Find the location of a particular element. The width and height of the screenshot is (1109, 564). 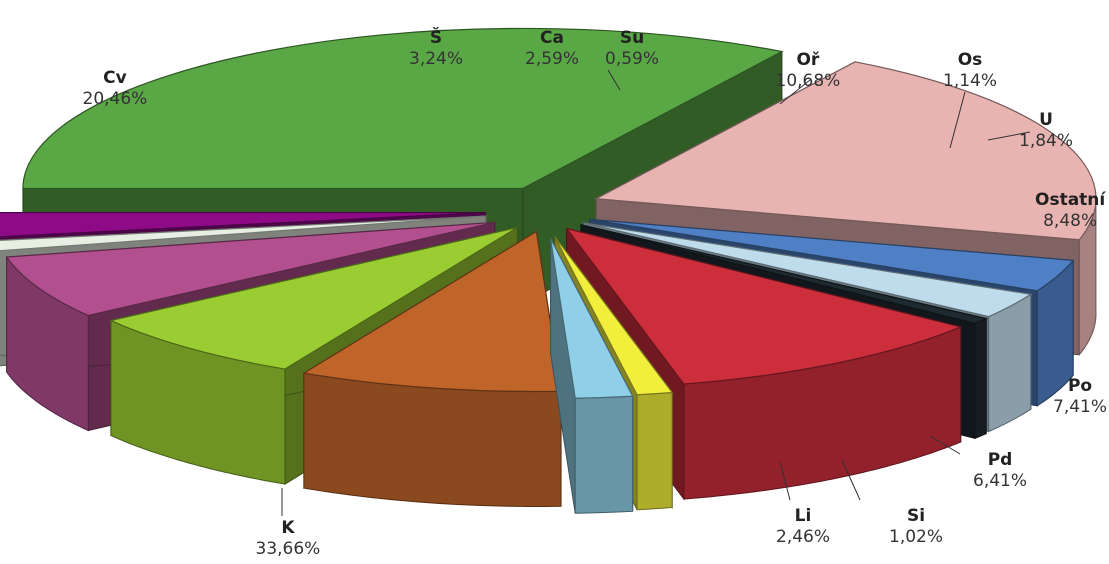

leader-line-Su is located at coordinates (614, 80).